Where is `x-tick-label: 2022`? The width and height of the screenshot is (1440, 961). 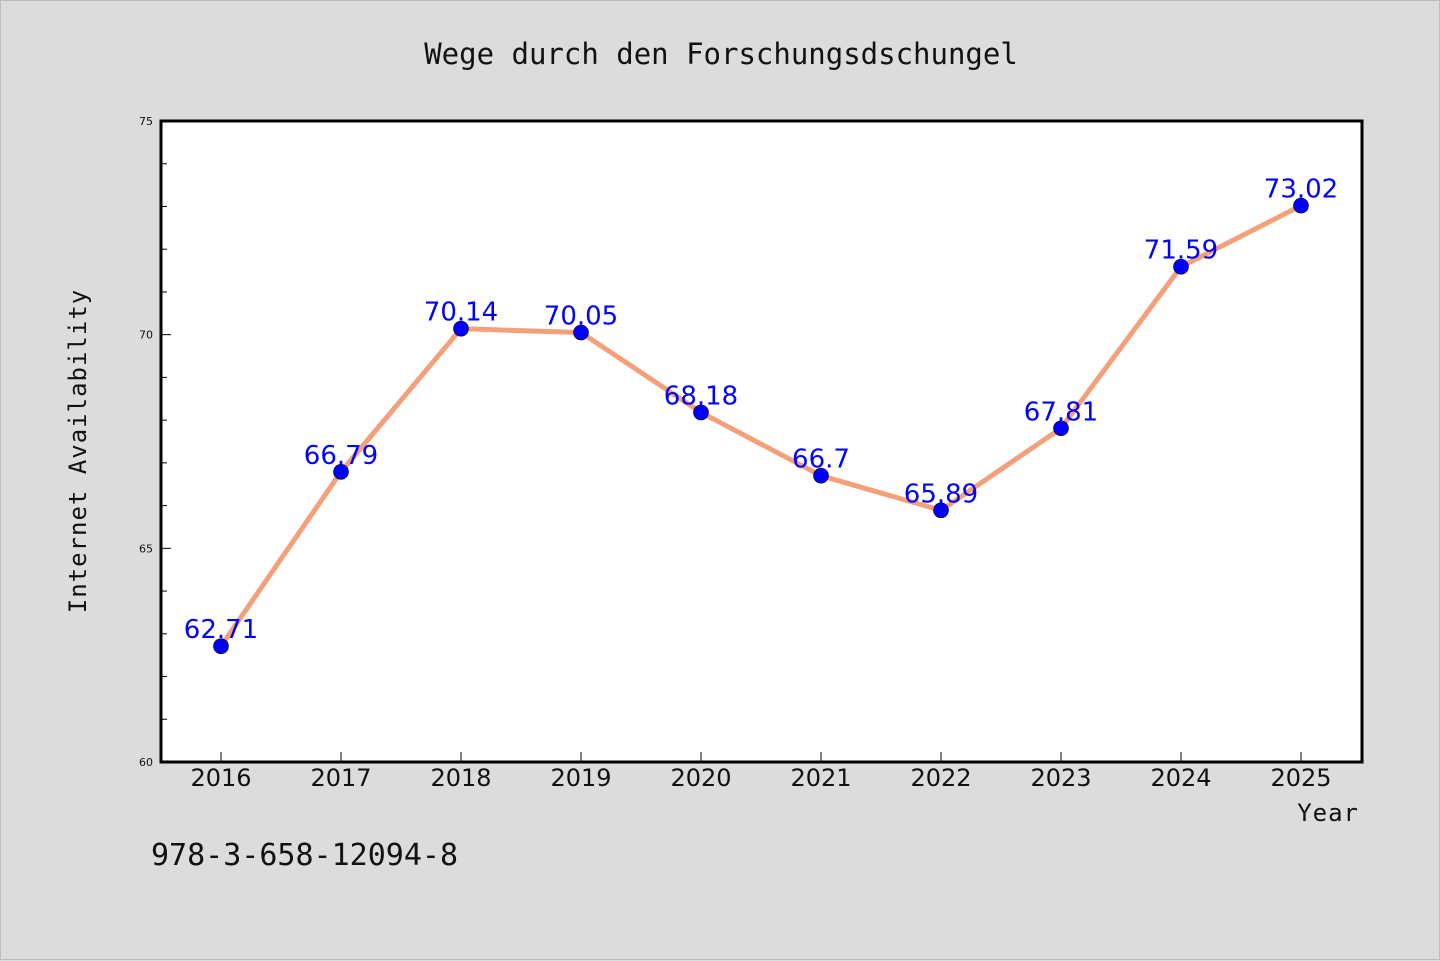 x-tick-label: 2022 is located at coordinates (940, 778).